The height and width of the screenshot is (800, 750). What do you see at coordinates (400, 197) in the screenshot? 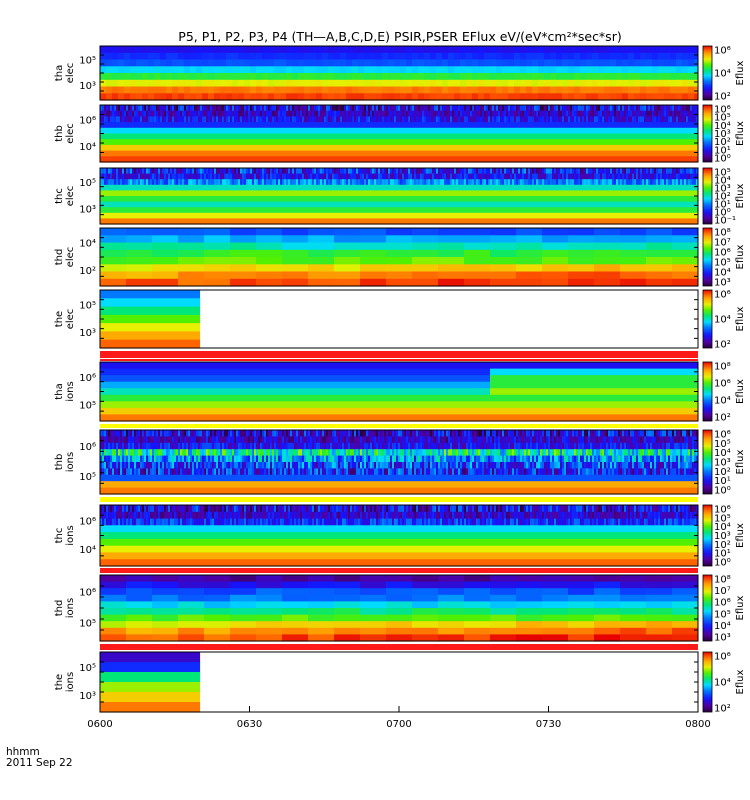
I see `panel-thc-elec: 10⁵10³thc elec10⁵10⁴10³10²10¹10⁰10⁻¹Eflux` at bounding box center [400, 197].